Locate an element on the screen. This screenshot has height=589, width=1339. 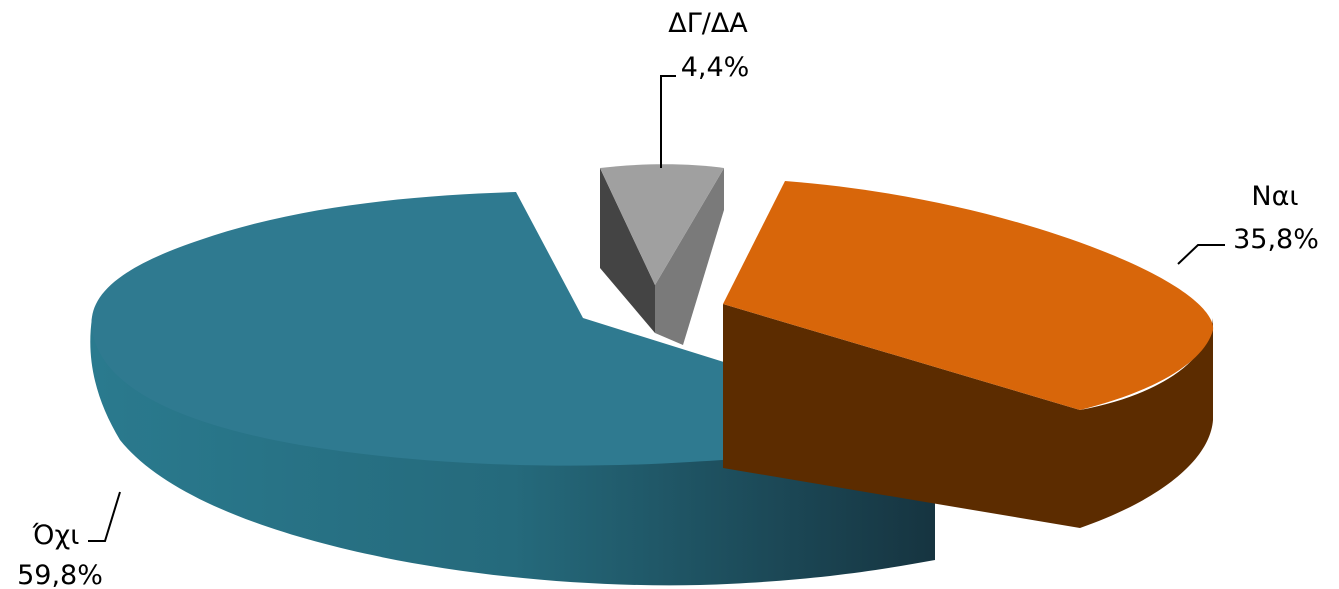
slice-value-oxi: 59,8% is located at coordinates (60, 574).